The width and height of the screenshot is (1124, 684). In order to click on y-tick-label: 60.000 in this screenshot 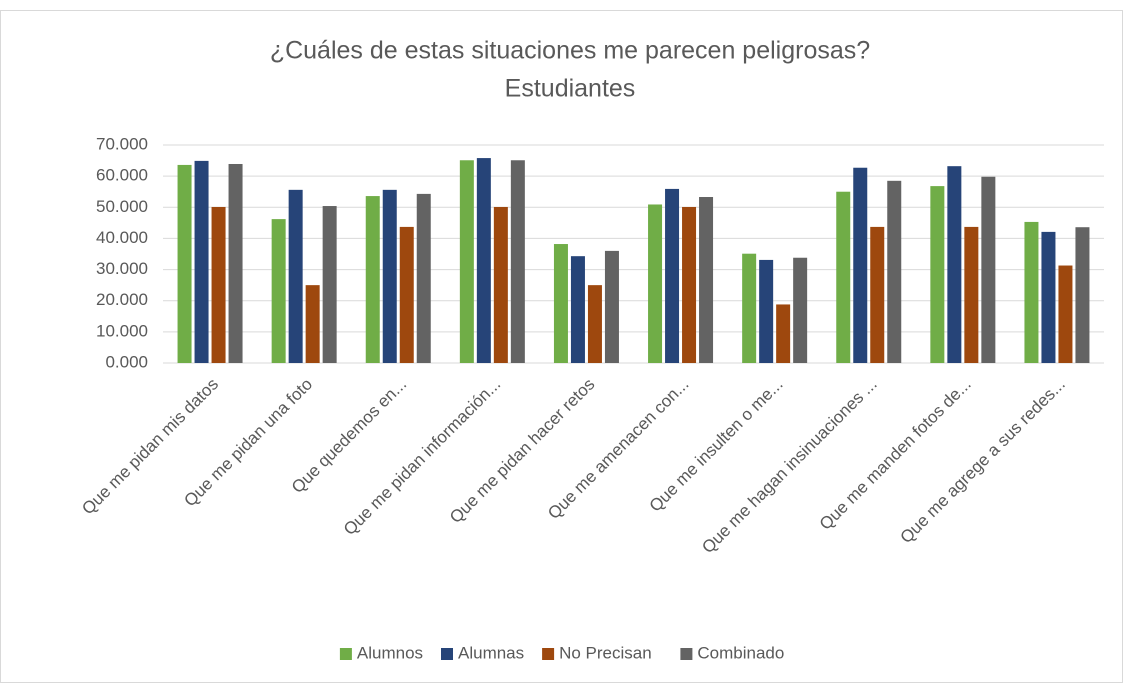, I will do `click(122, 175)`.